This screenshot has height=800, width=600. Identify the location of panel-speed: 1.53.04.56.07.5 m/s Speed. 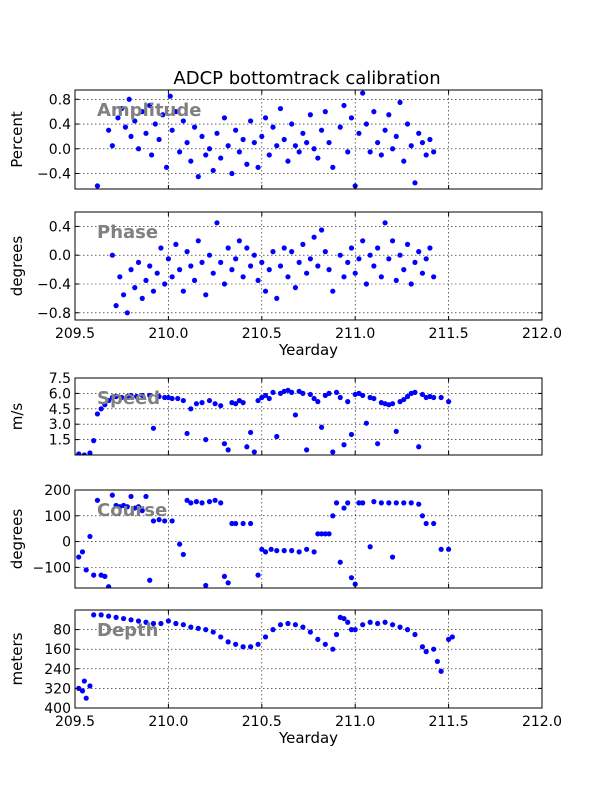
(275, 413).